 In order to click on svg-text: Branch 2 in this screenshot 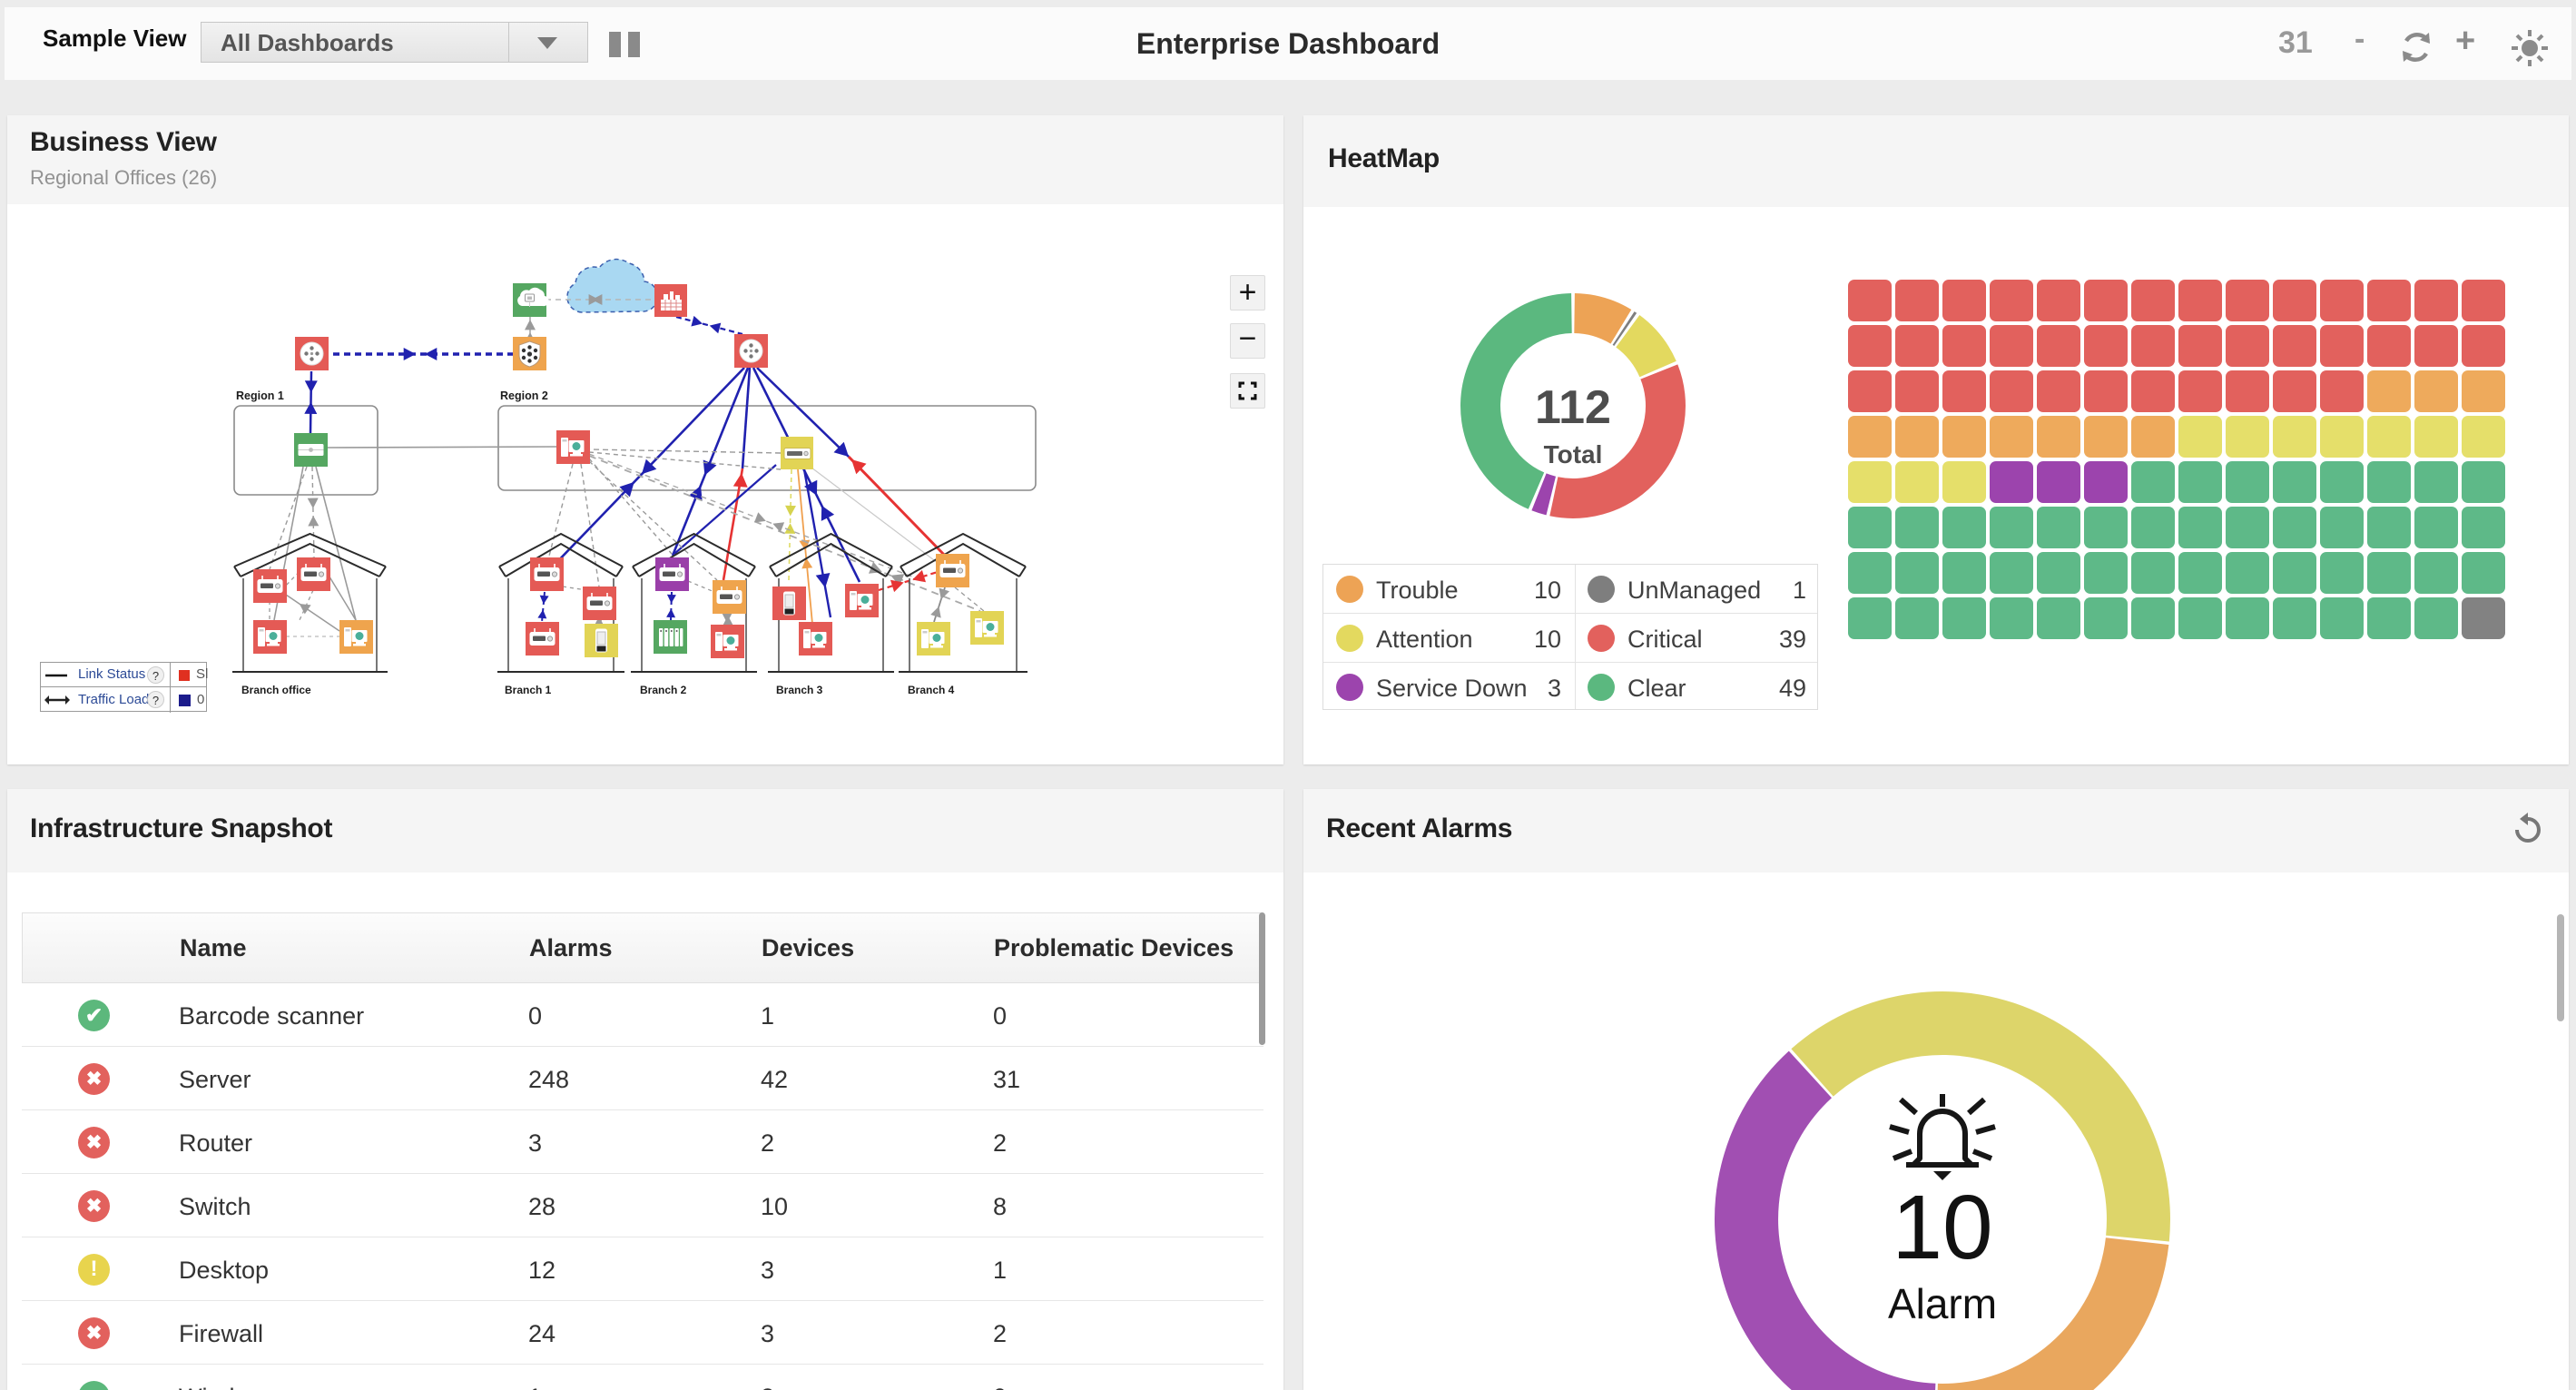, I will do `click(663, 690)`.